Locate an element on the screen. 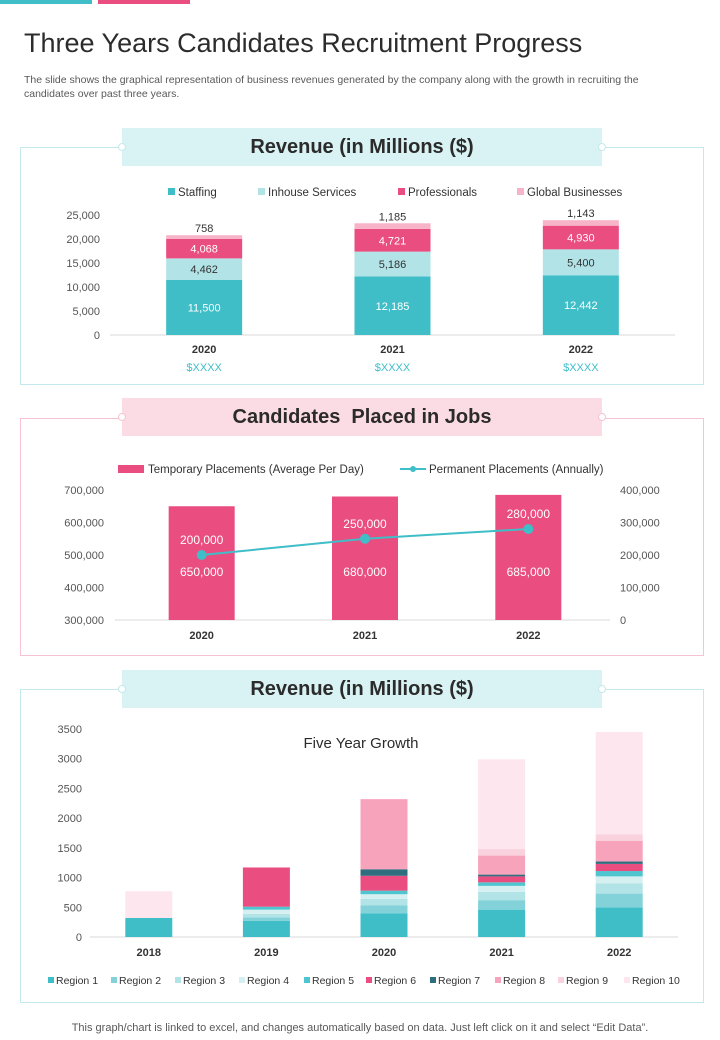 This screenshot has height=1040, width=720. legend-label: Region 6 is located at coordinates (395, 981).